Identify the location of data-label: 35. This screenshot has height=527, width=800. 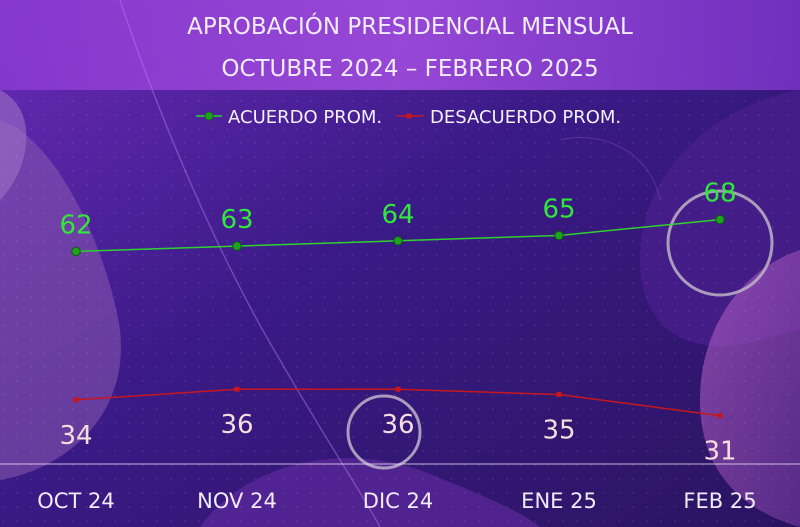
(558, 431).